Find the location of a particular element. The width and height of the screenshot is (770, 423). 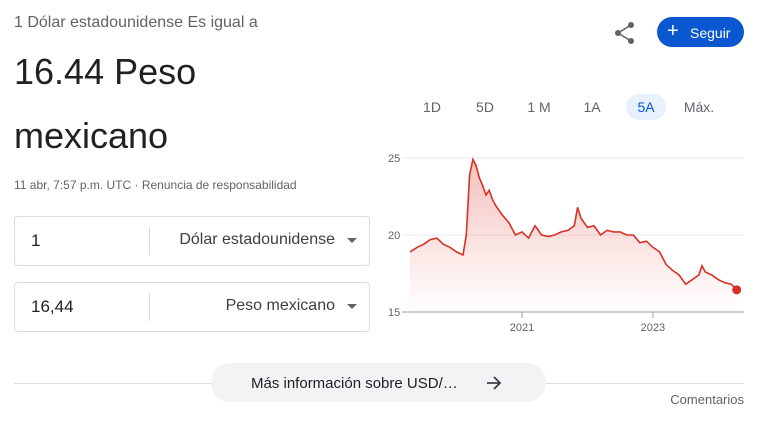

last-point is located at coordinates (737, 290).